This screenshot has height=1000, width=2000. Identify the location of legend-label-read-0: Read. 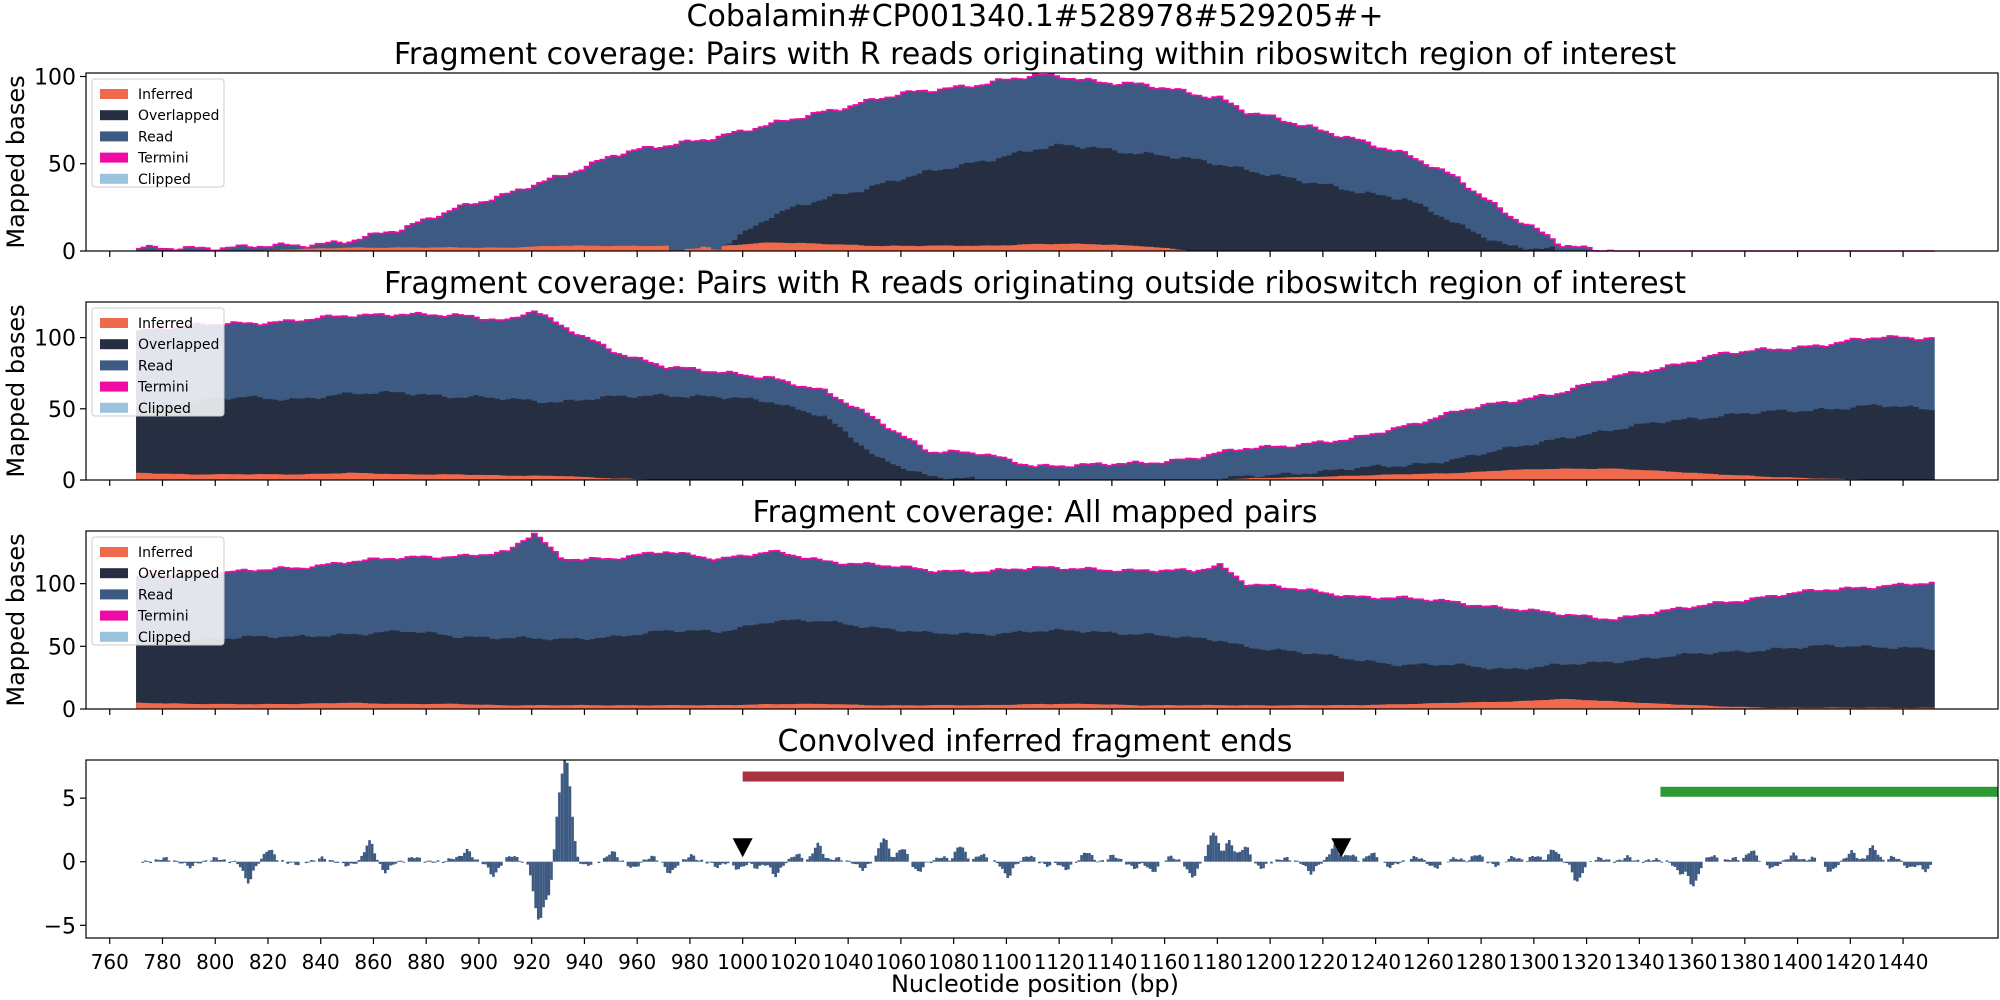
(155, 137).